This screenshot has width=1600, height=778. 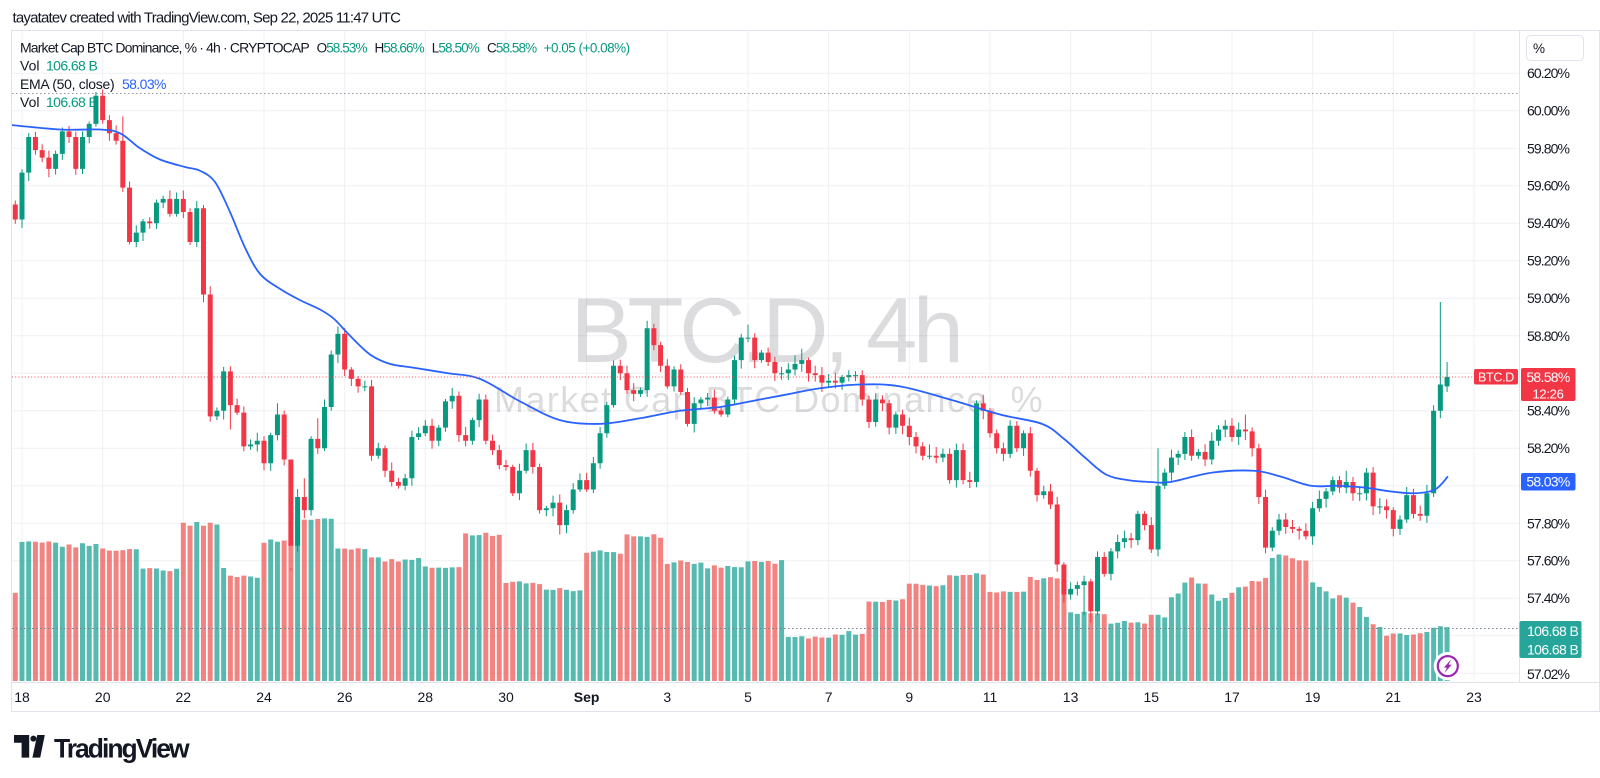 I want to click on svg-text: 60.00%, so click(x=1548, y=111).